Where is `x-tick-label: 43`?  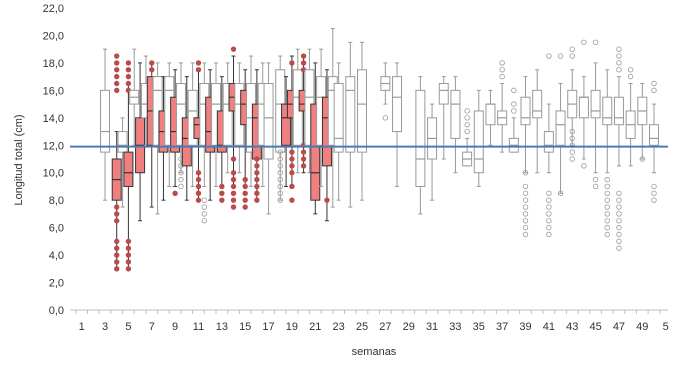 x-tick-label: 43 is located at coordinates (572, 327).